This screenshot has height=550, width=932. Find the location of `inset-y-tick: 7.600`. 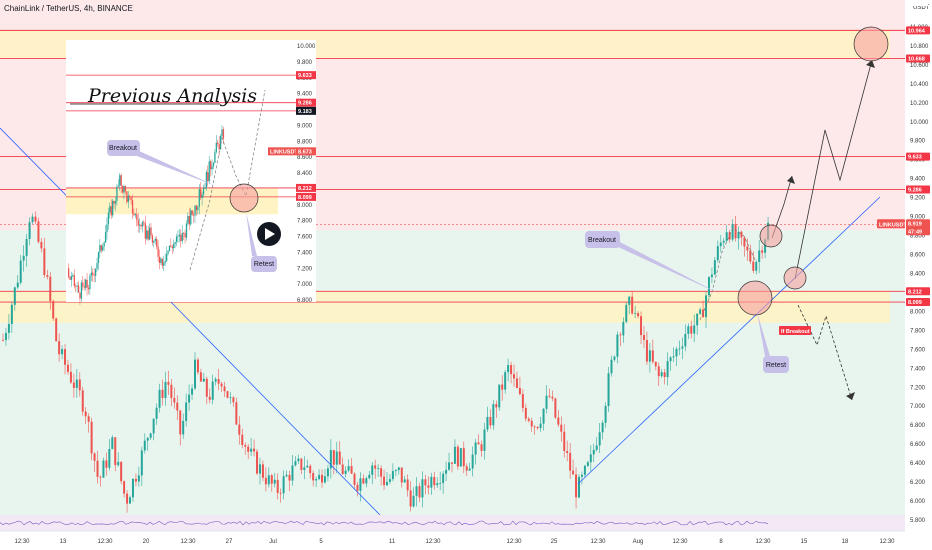

inset-y-tick: 7.600 is located at coordinates (305, 238).